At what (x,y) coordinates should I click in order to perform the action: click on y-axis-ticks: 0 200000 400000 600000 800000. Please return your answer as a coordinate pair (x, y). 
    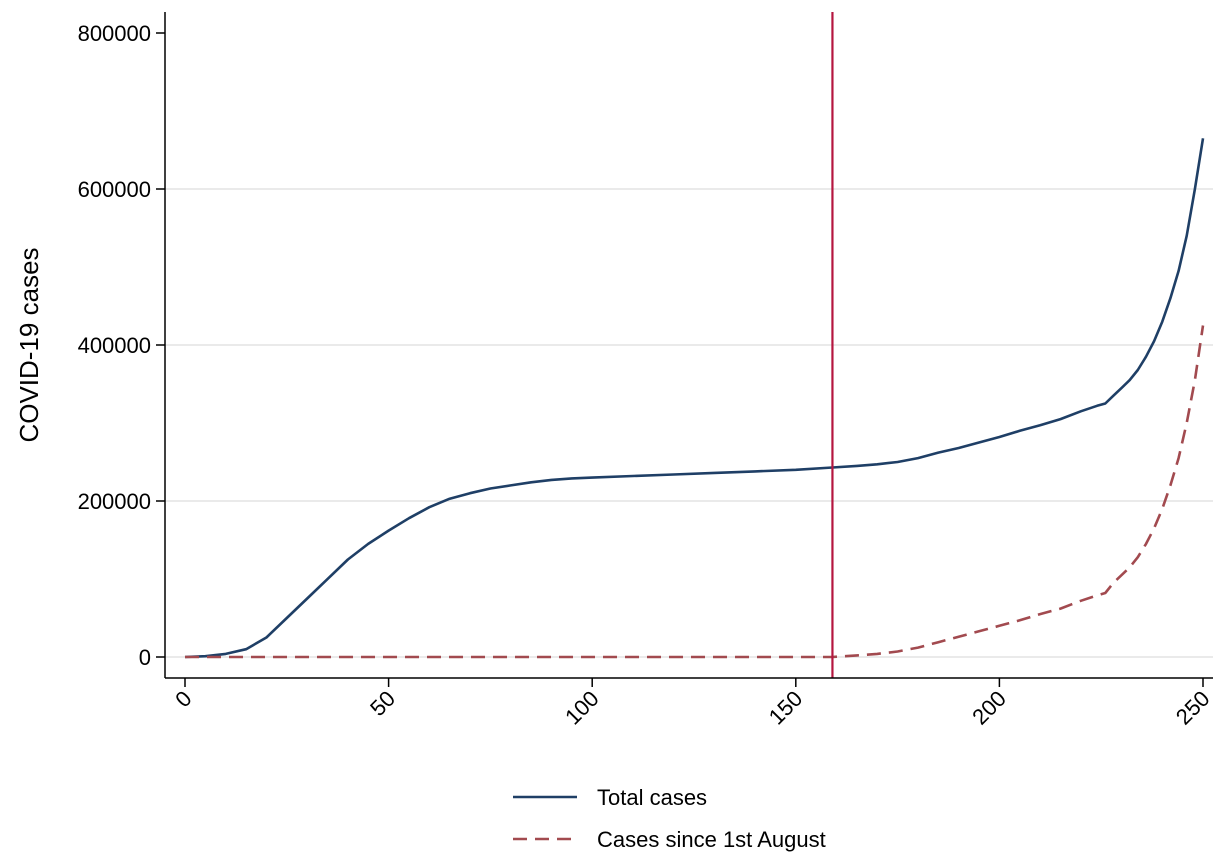
    Looking at the image, I should click on (121, 345).